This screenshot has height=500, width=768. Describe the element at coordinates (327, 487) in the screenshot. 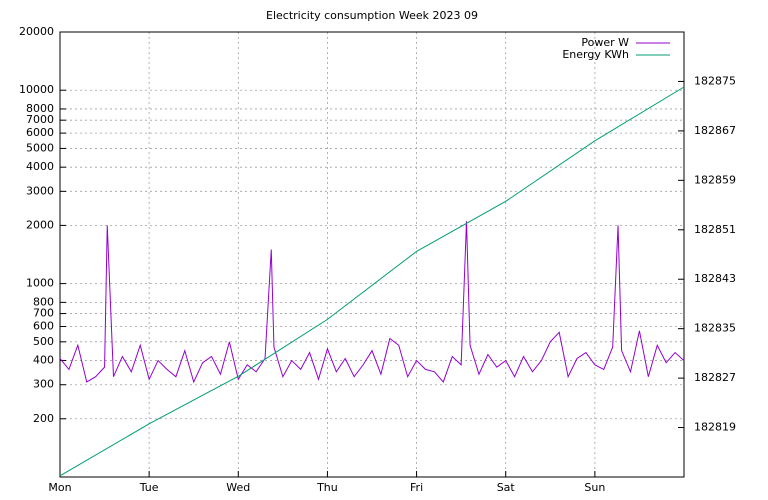

I see `x-tick-label: Thu` at that location.